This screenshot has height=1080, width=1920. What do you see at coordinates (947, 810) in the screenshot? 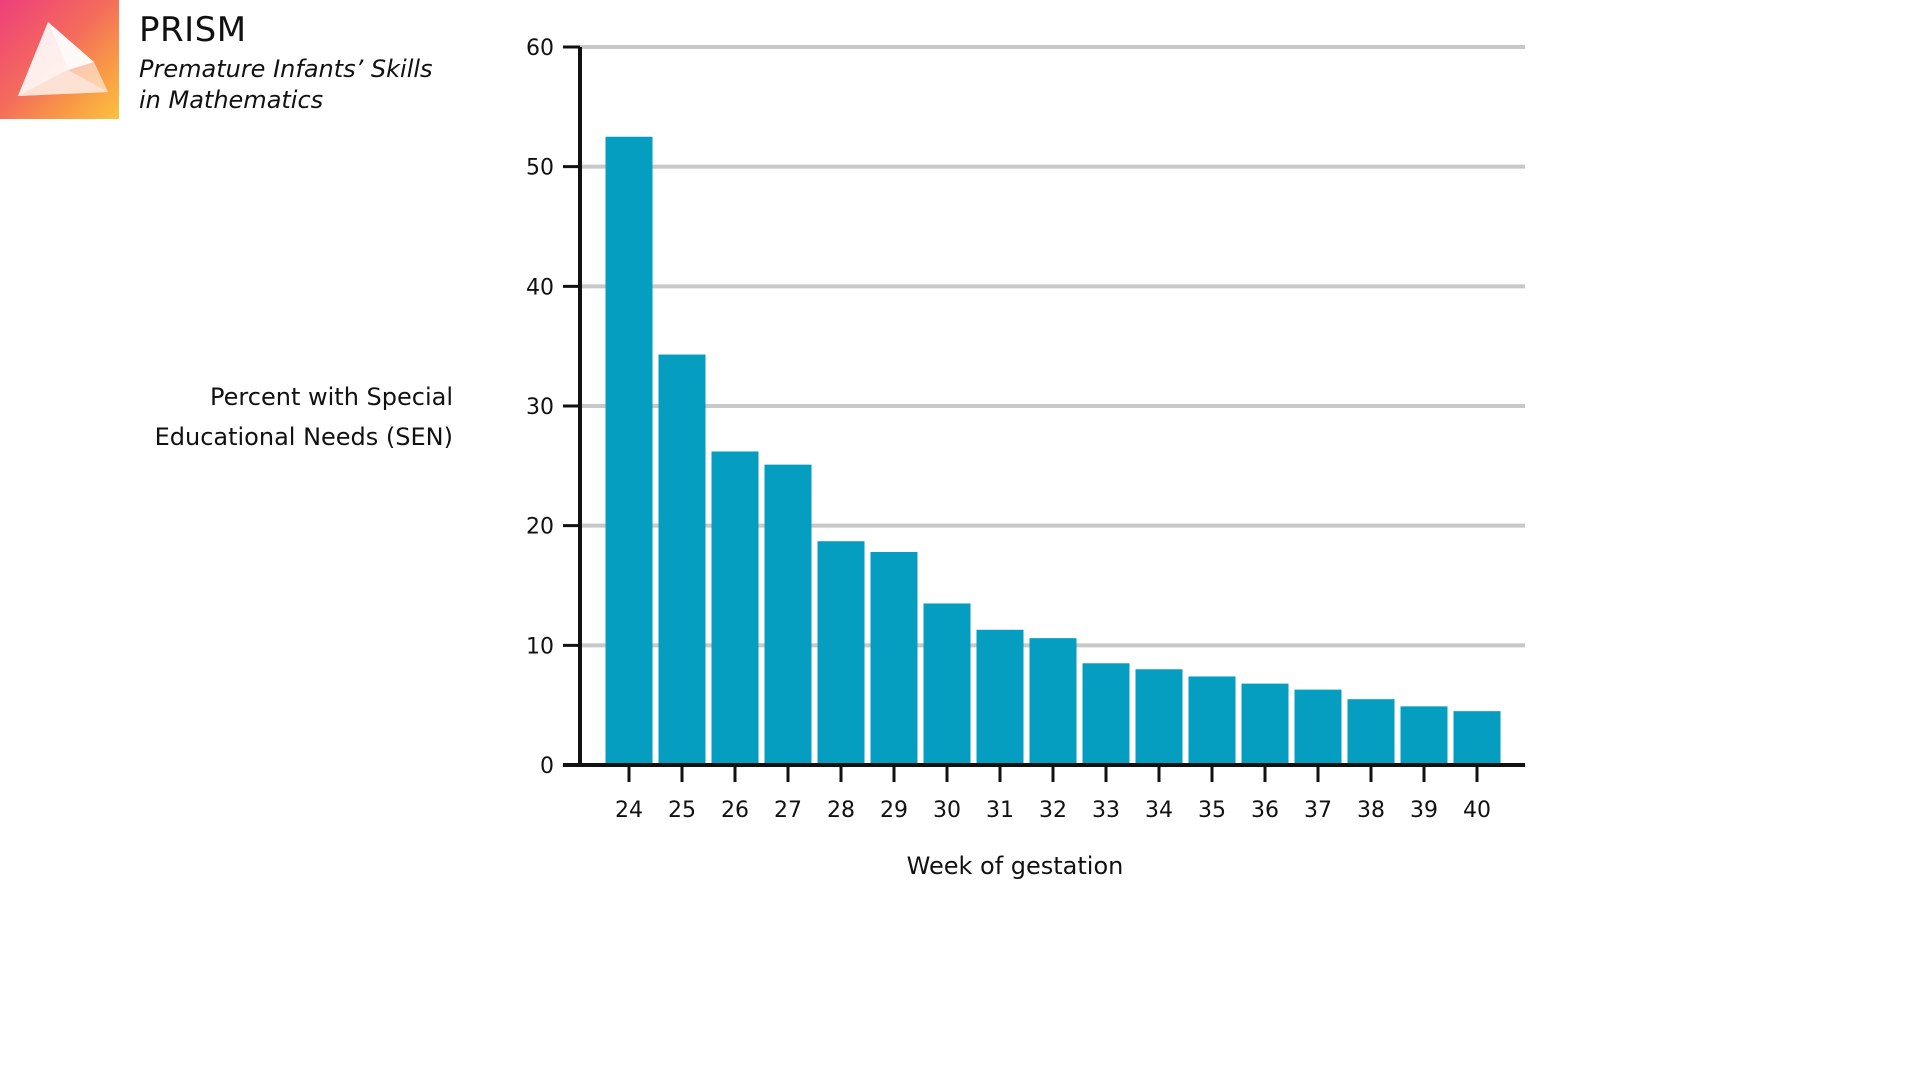
I see `x-tick-label: 30` at bounding box center [947, 810].